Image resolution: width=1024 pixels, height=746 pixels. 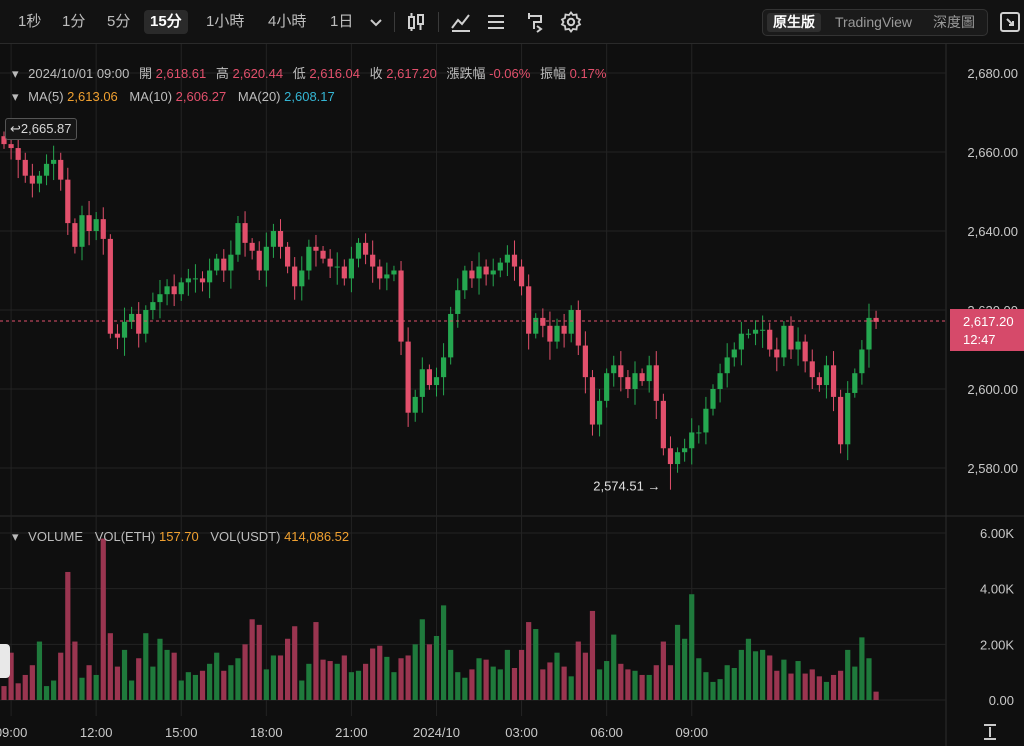 What do you see at coordinates (30, 21) in the screenshot?
I see `timeframe-1s: 1秒` at bounding box center [30, 21].